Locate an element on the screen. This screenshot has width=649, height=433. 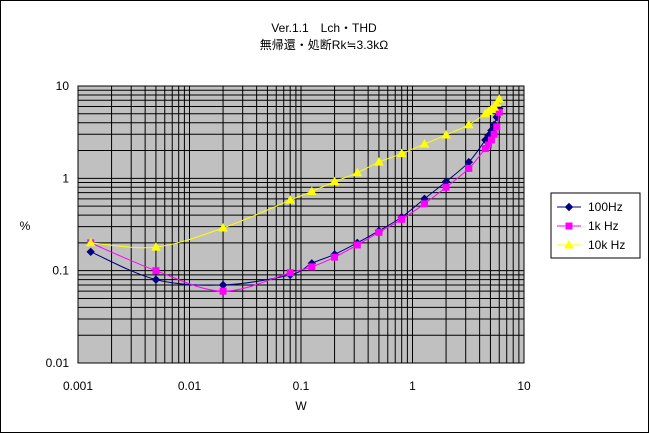
x-axis-label: W is located at coordinates (301, 406).